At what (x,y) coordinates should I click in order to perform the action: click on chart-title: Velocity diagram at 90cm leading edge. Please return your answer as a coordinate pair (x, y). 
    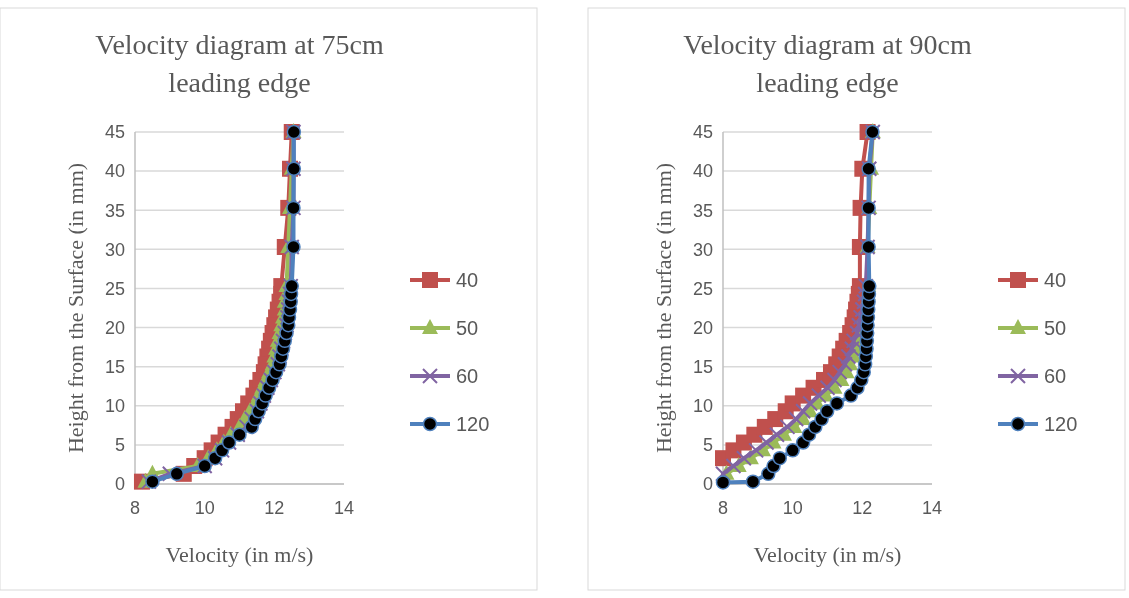
    Looking at the image, I should click on (827, 63).